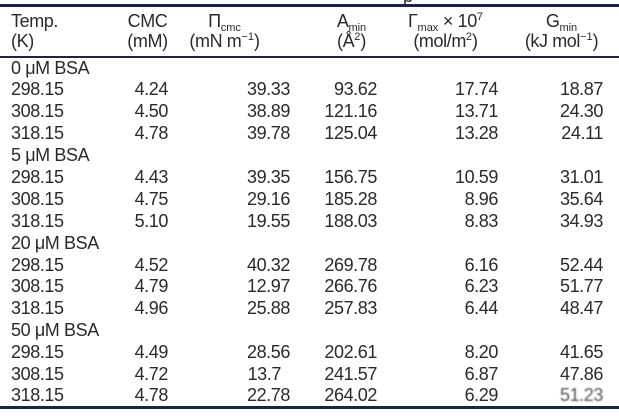 The width and height of the screenshot is (619, 416). Describe the element at coordinates (581, 198) in the screenshot. I see `cell-g-min: 35.64` at that location.